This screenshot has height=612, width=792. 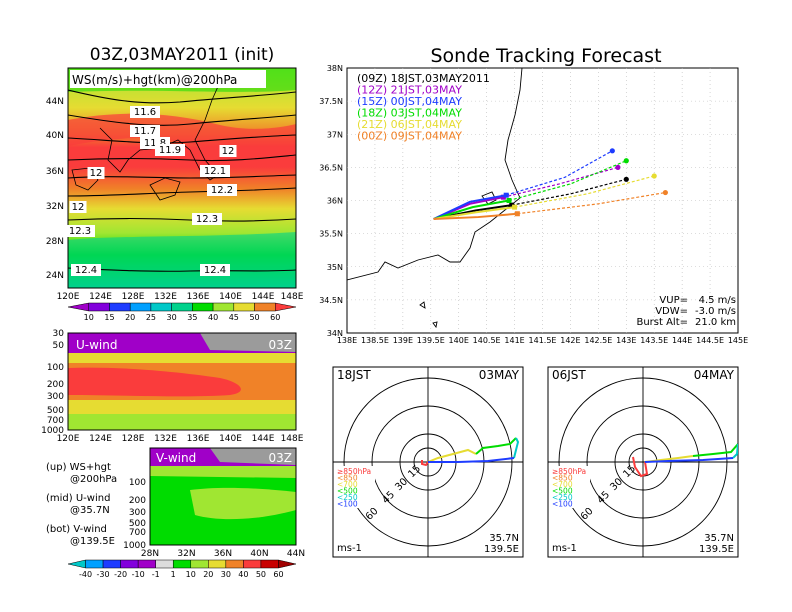 I want to click on tracking-y-tick: 35.5N, so click(x=331, y=234).